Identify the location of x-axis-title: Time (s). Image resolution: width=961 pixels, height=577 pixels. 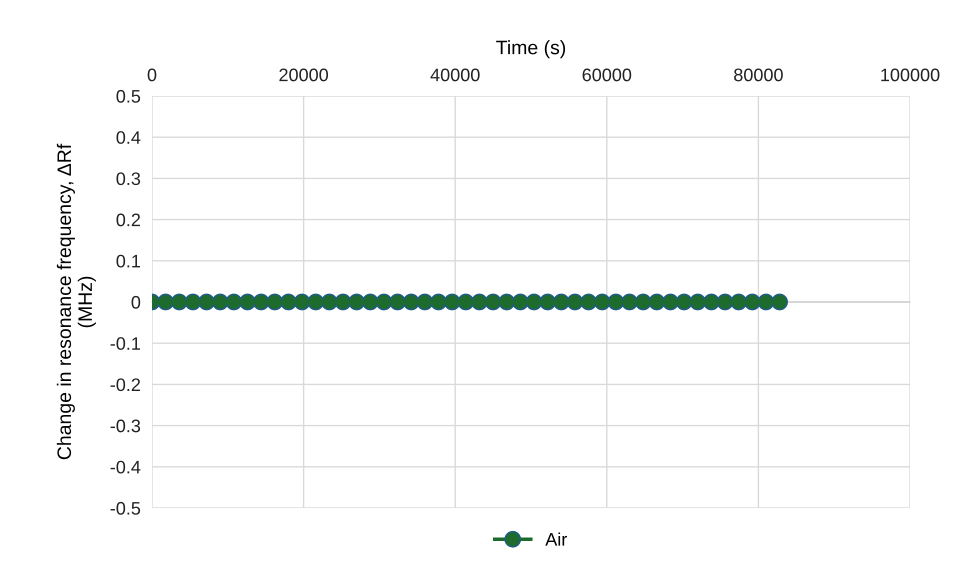
(531, 49).